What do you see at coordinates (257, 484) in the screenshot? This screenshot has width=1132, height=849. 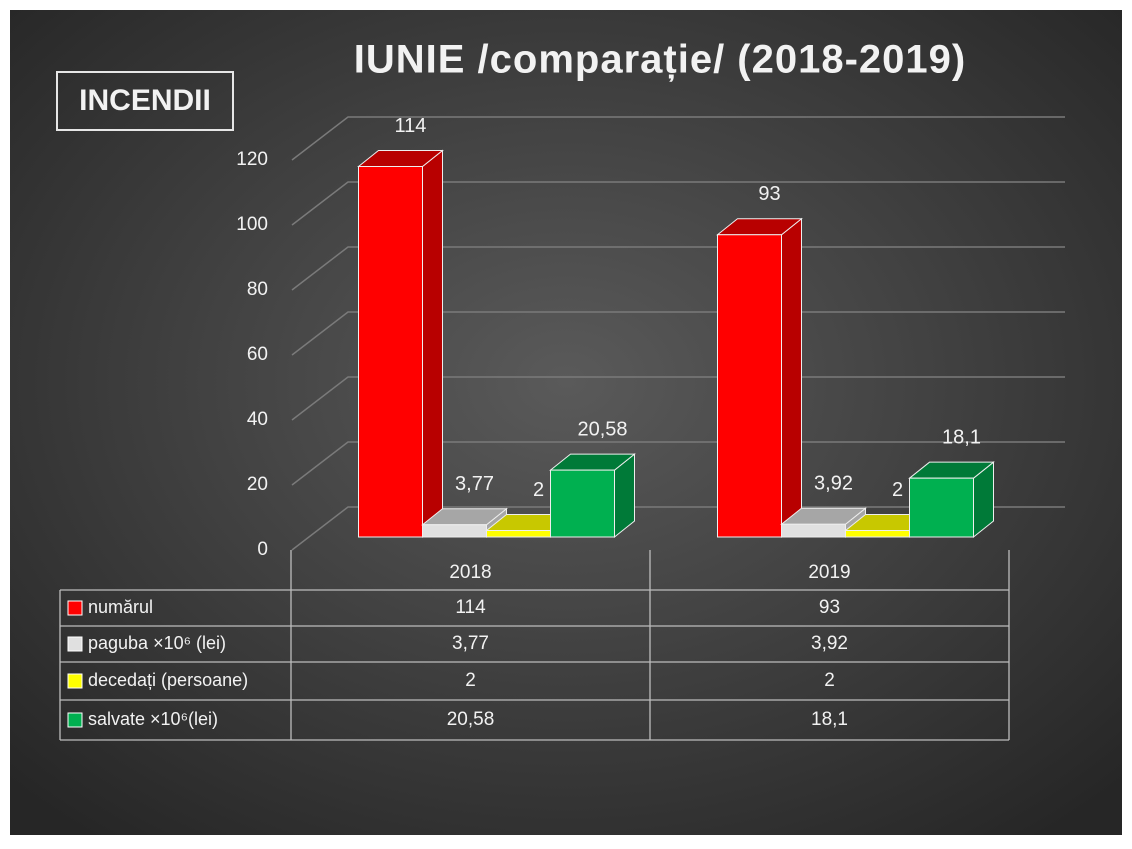 I see `y-tick-label: 20` at bounding box center [257, 484].